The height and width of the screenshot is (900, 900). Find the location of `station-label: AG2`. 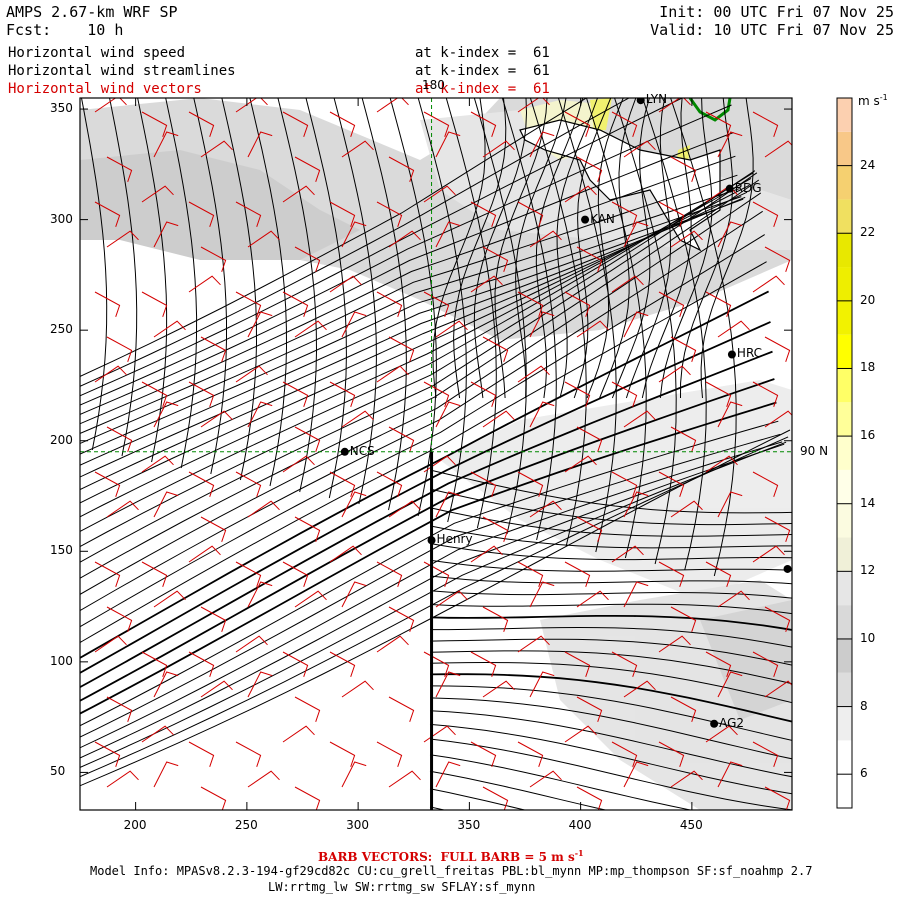

station-label: AG2 is located at coordinates (732, 722).